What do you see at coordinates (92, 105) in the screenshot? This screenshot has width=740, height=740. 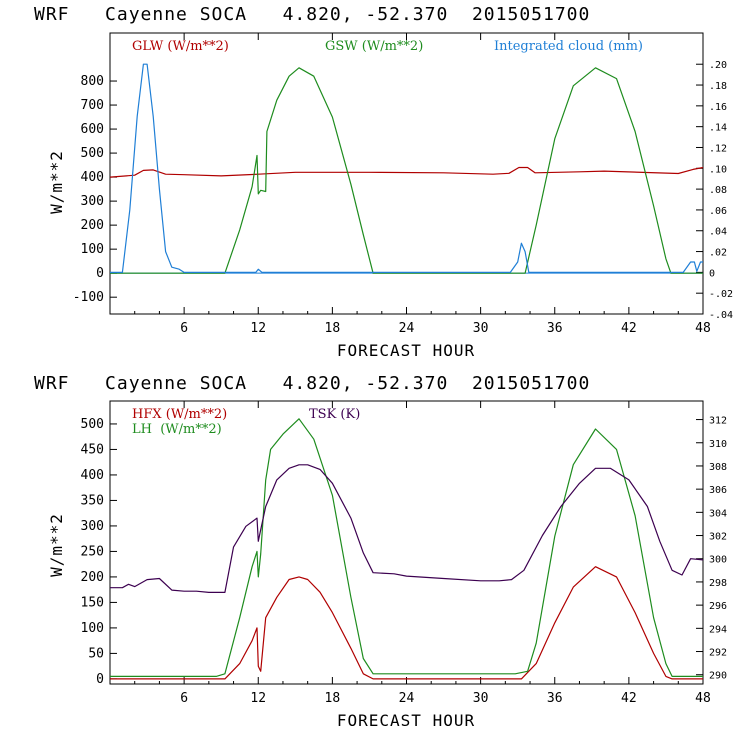 I see `y-tick-label: 700` at bounding box center [92, 105].